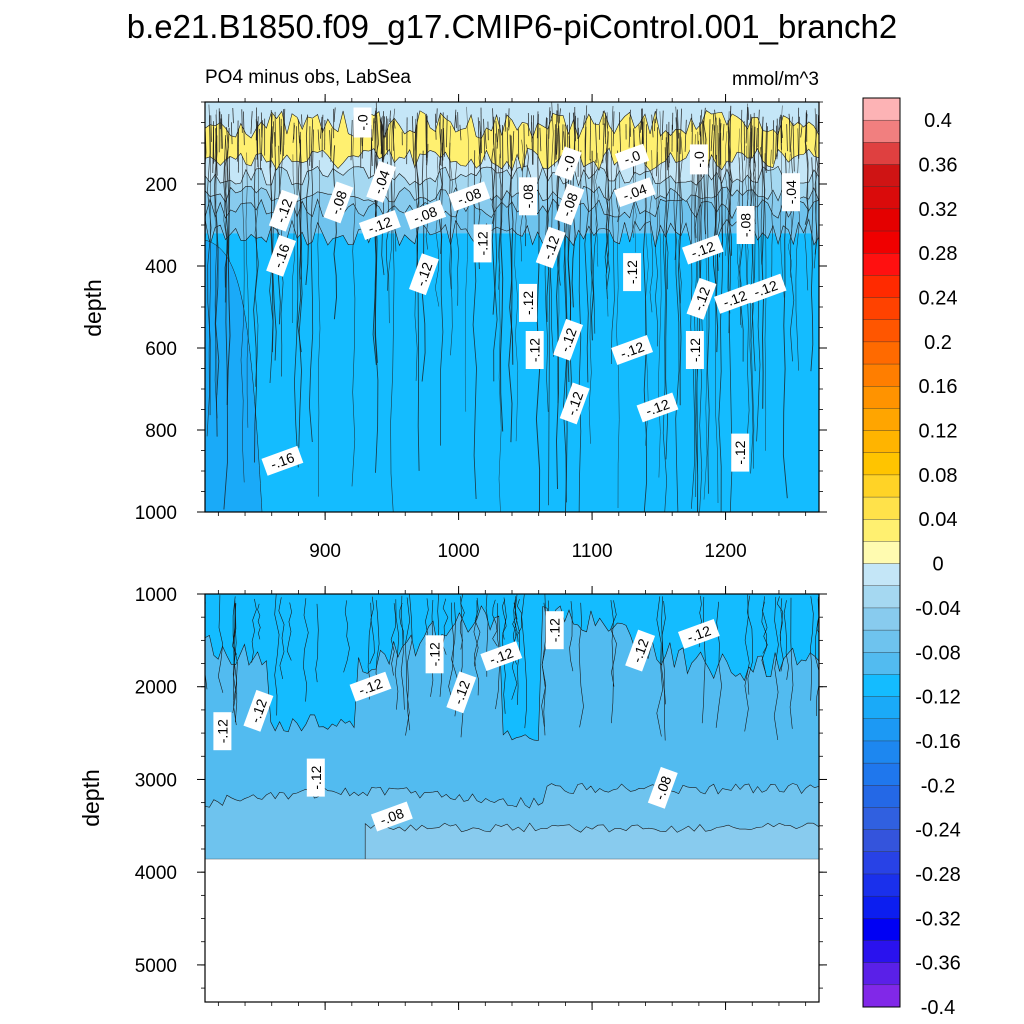 The image size is (1024, 1024). What do you see at coordinates (512, 930) in the screenshot?
I see `seafloor-mask` at bounding box center [512, 930].